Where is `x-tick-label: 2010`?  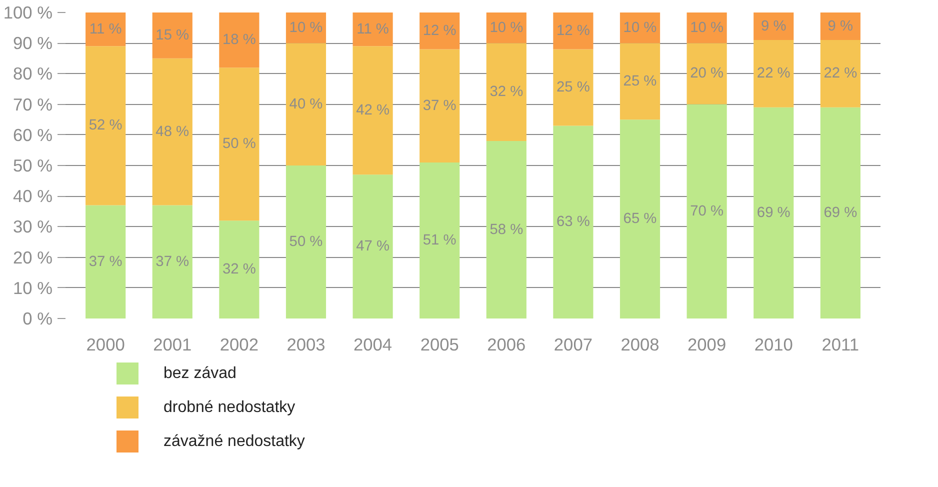 x-tick-label: 2010 is located at coordinates (773, 344).